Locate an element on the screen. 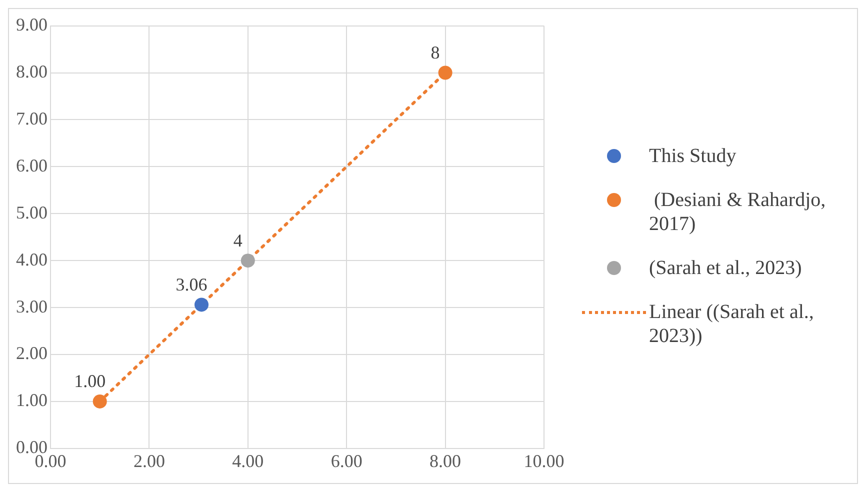  x-tick-label: 8.00 is located at coordinates (446, 460).